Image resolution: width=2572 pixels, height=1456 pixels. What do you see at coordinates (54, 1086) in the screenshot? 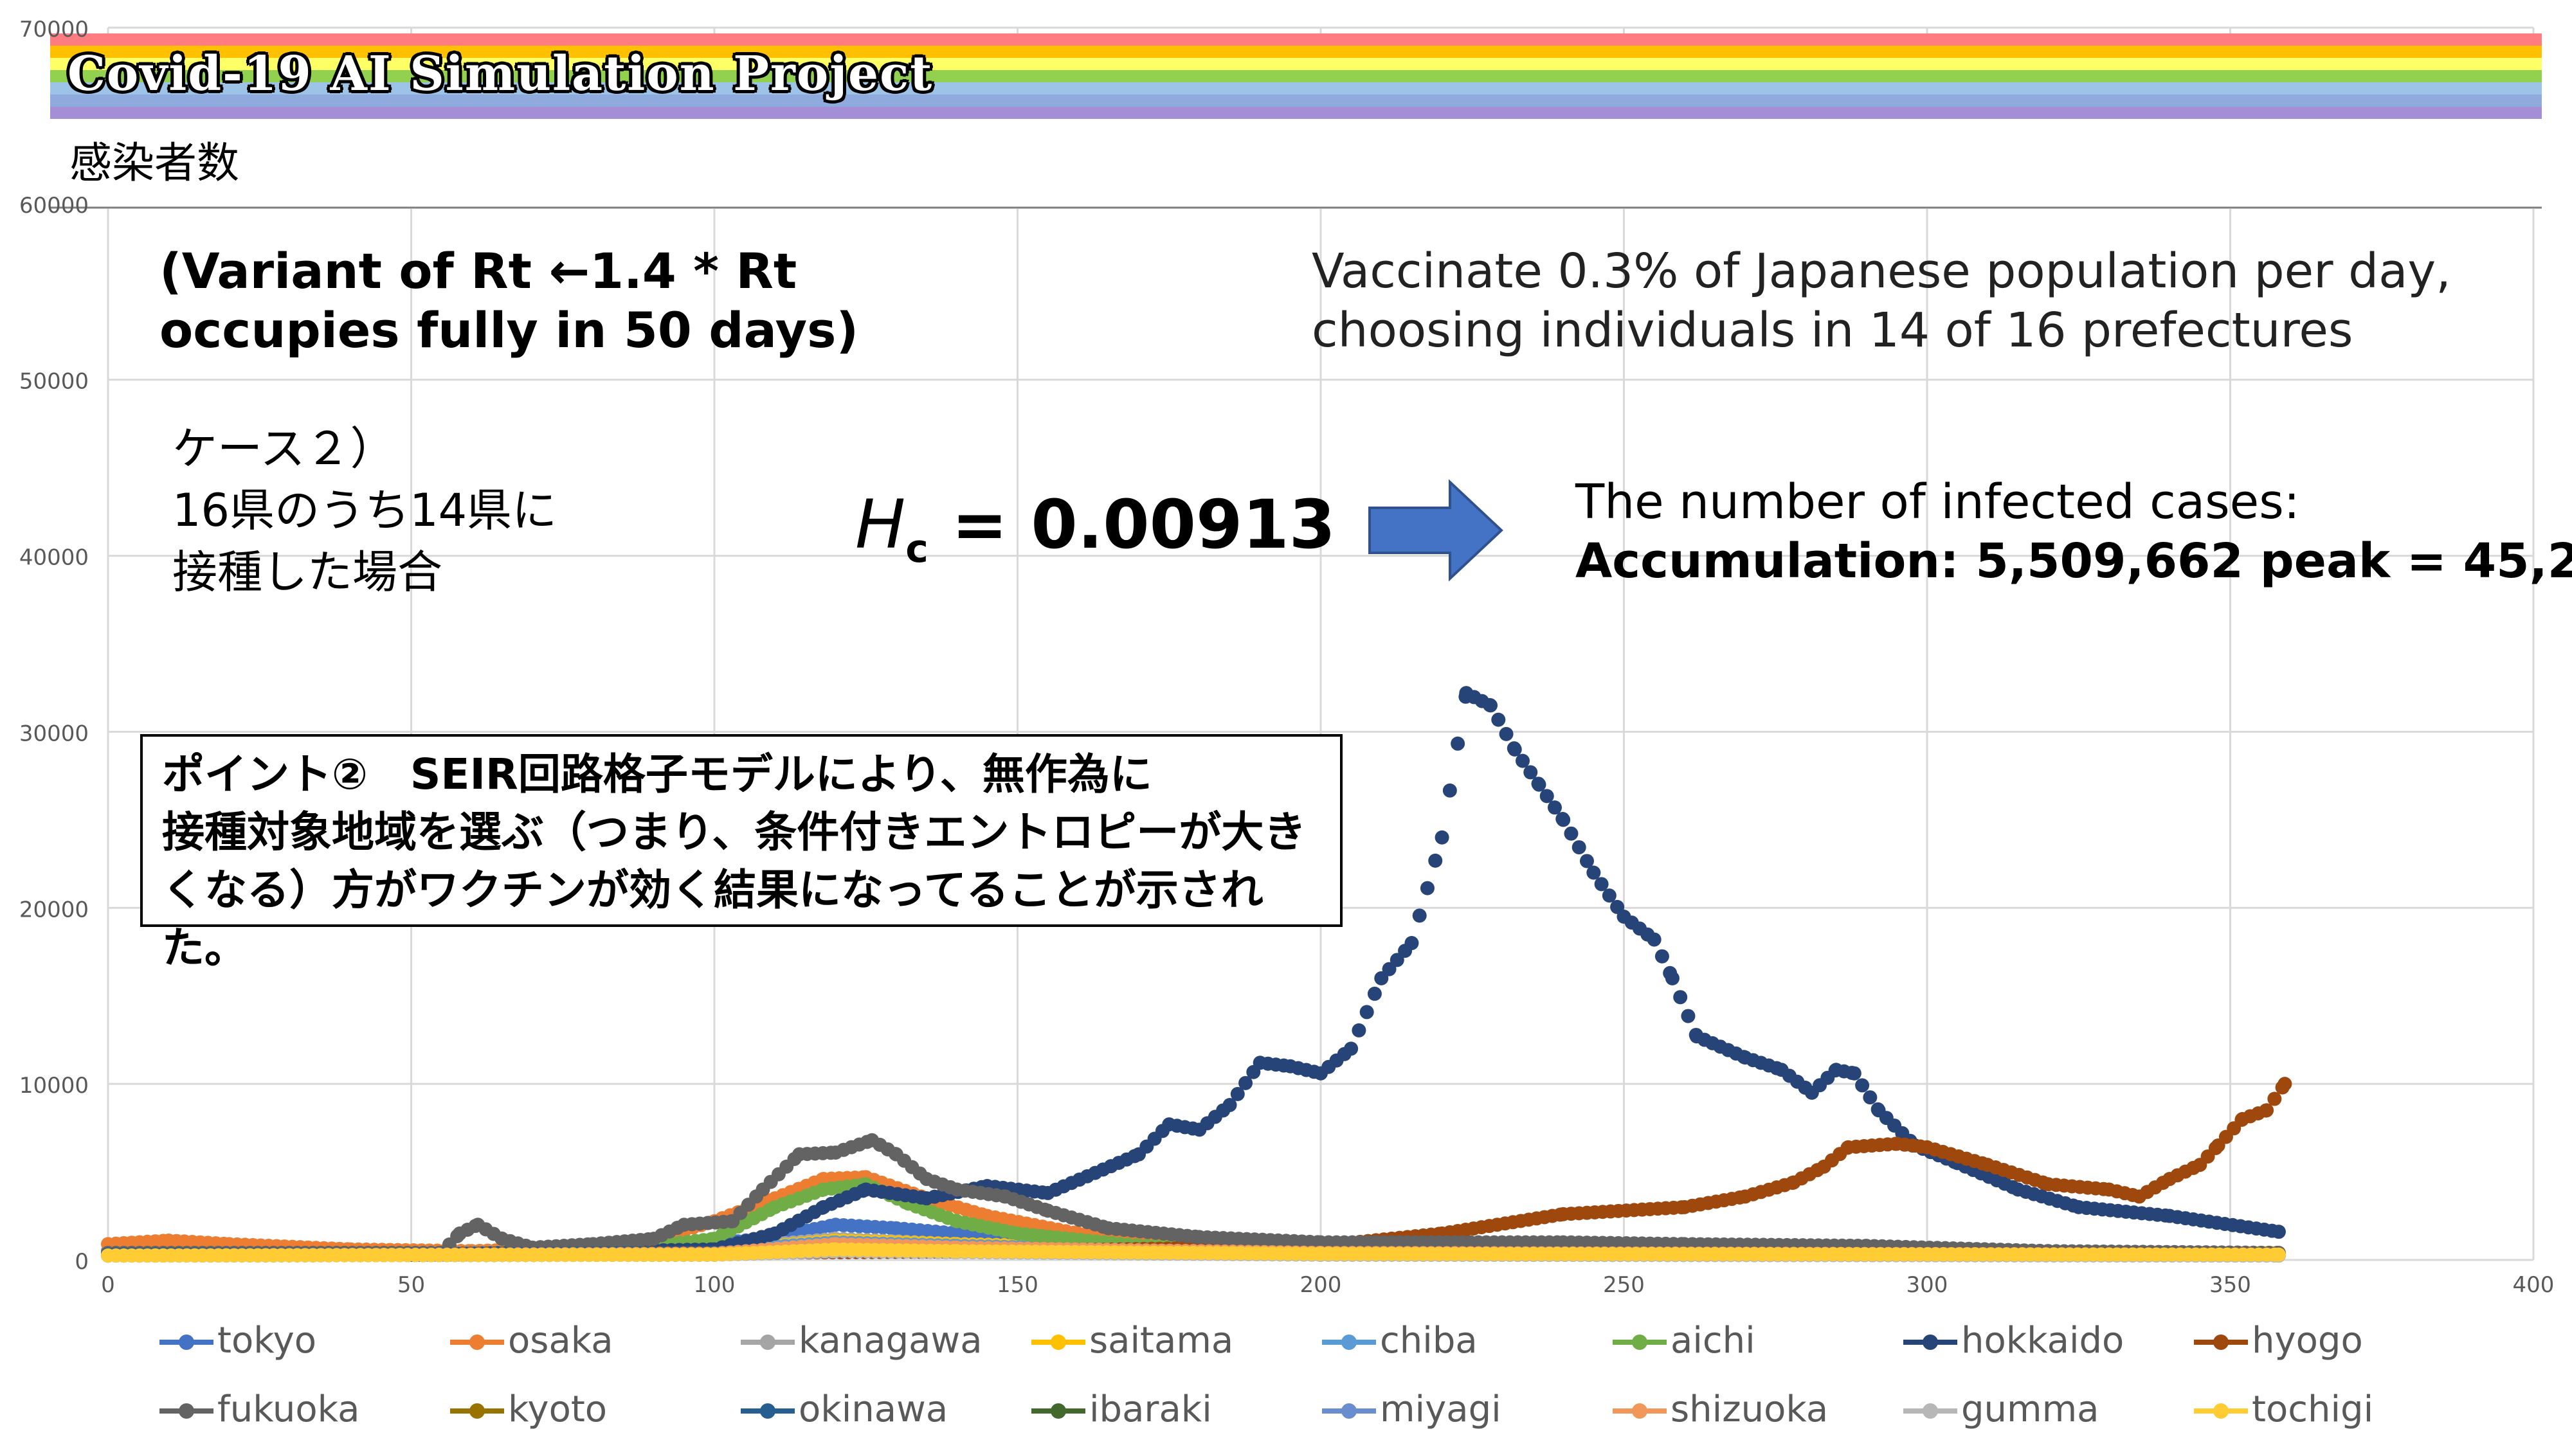
I see `y-tick-label: 10000` at bounding box center [54, 1086].